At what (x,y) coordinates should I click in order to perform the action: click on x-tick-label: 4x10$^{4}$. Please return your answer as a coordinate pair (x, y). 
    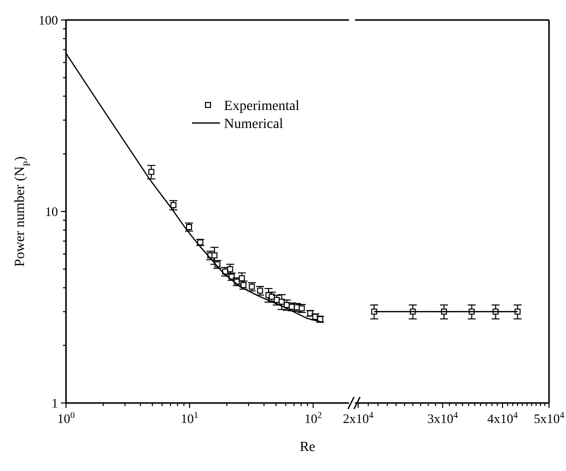
    Looking at the image, I should click on (502, 418).